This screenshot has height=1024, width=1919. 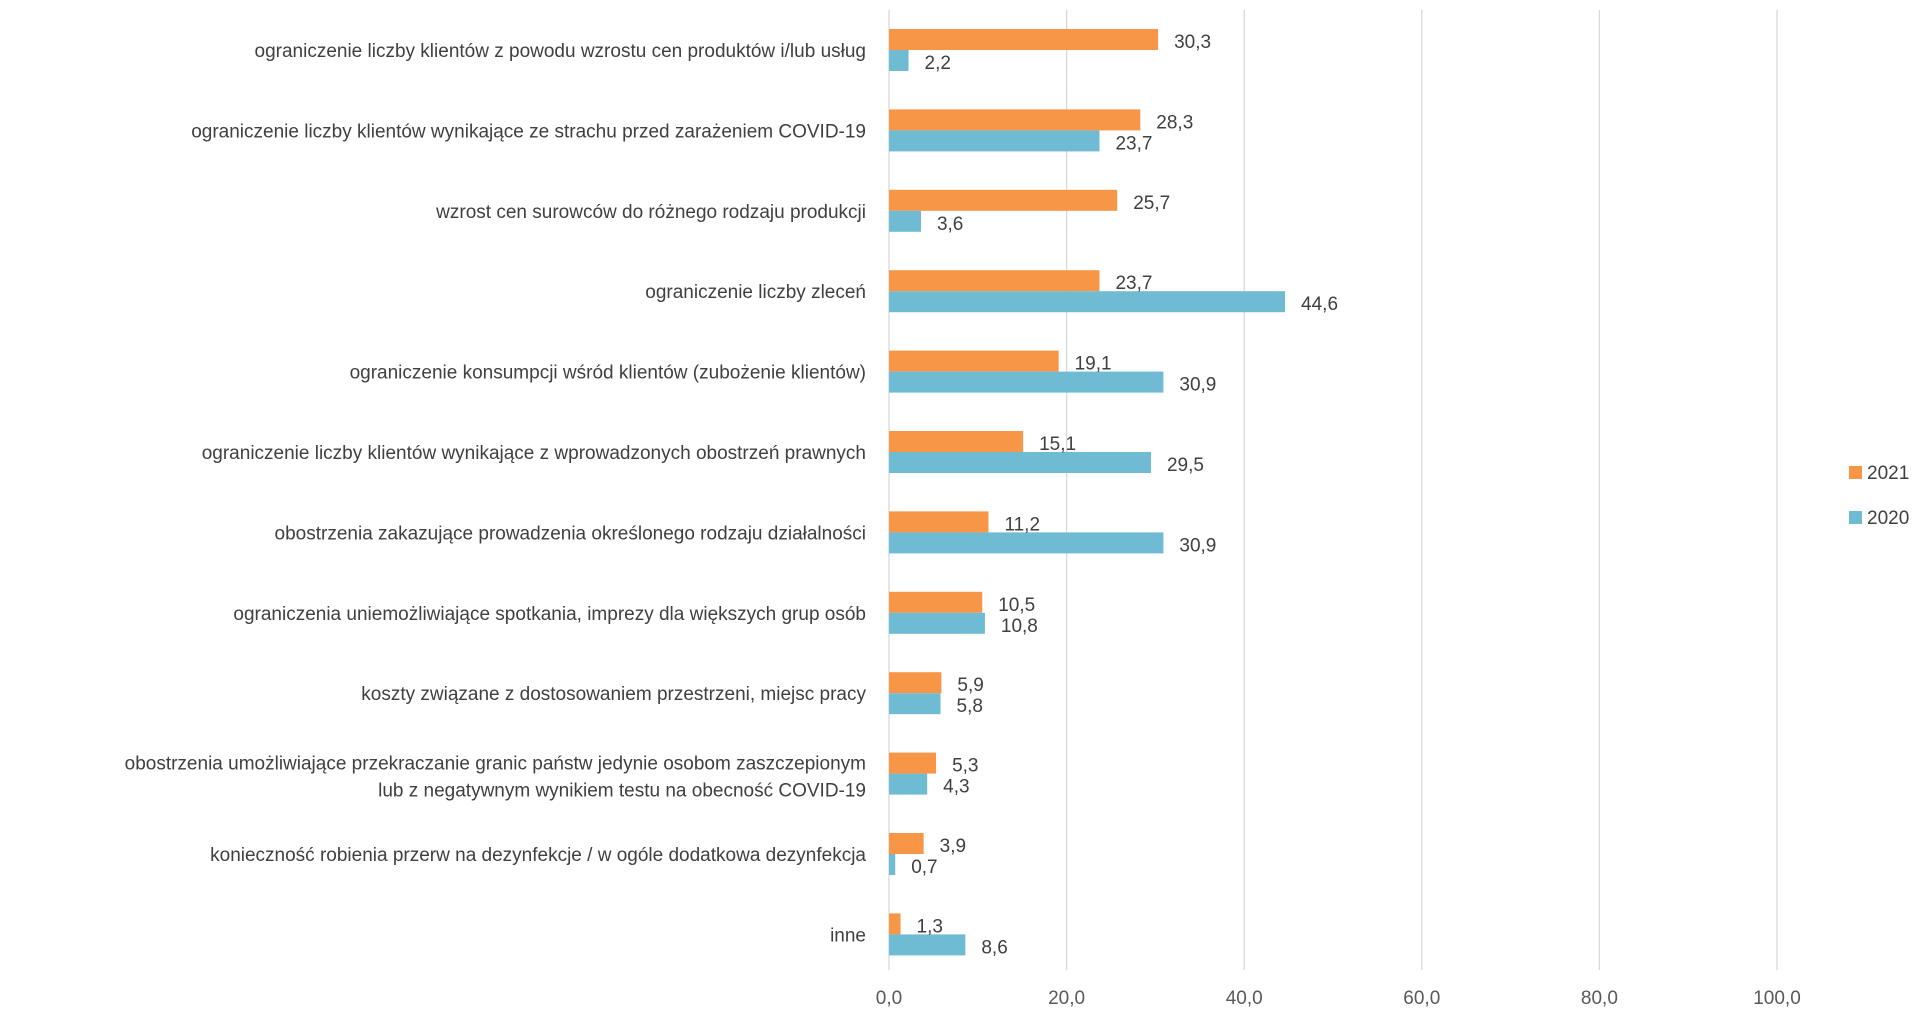 What do you see at coordinates (1599, 998) in the screenshot?
I see `x-tick-label: 80,0` at bounding box center [1599, 998].